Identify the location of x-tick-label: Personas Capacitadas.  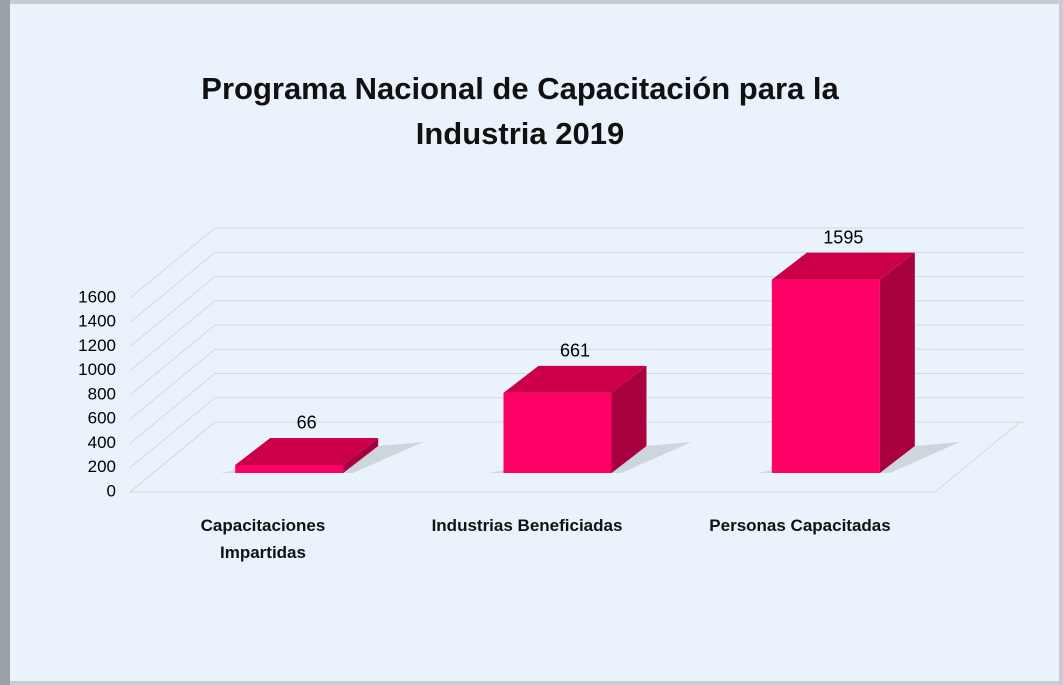
(800, 525).